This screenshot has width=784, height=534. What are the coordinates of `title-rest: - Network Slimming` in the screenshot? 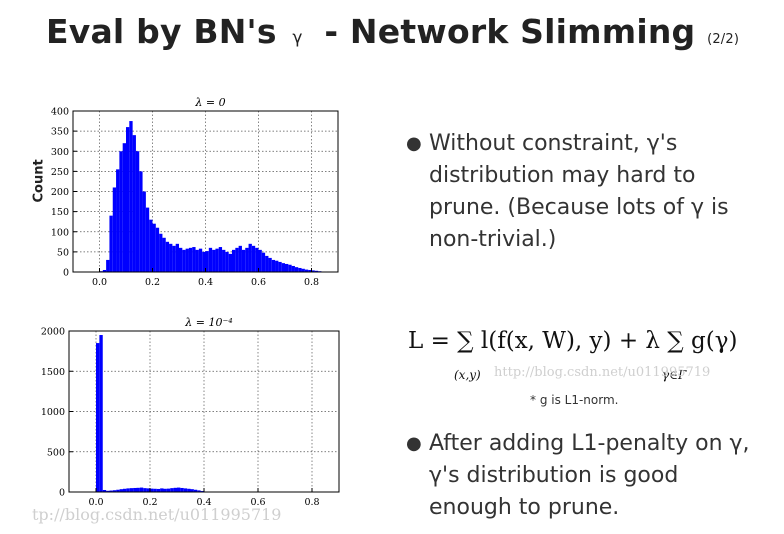 It's located at (510, 31).